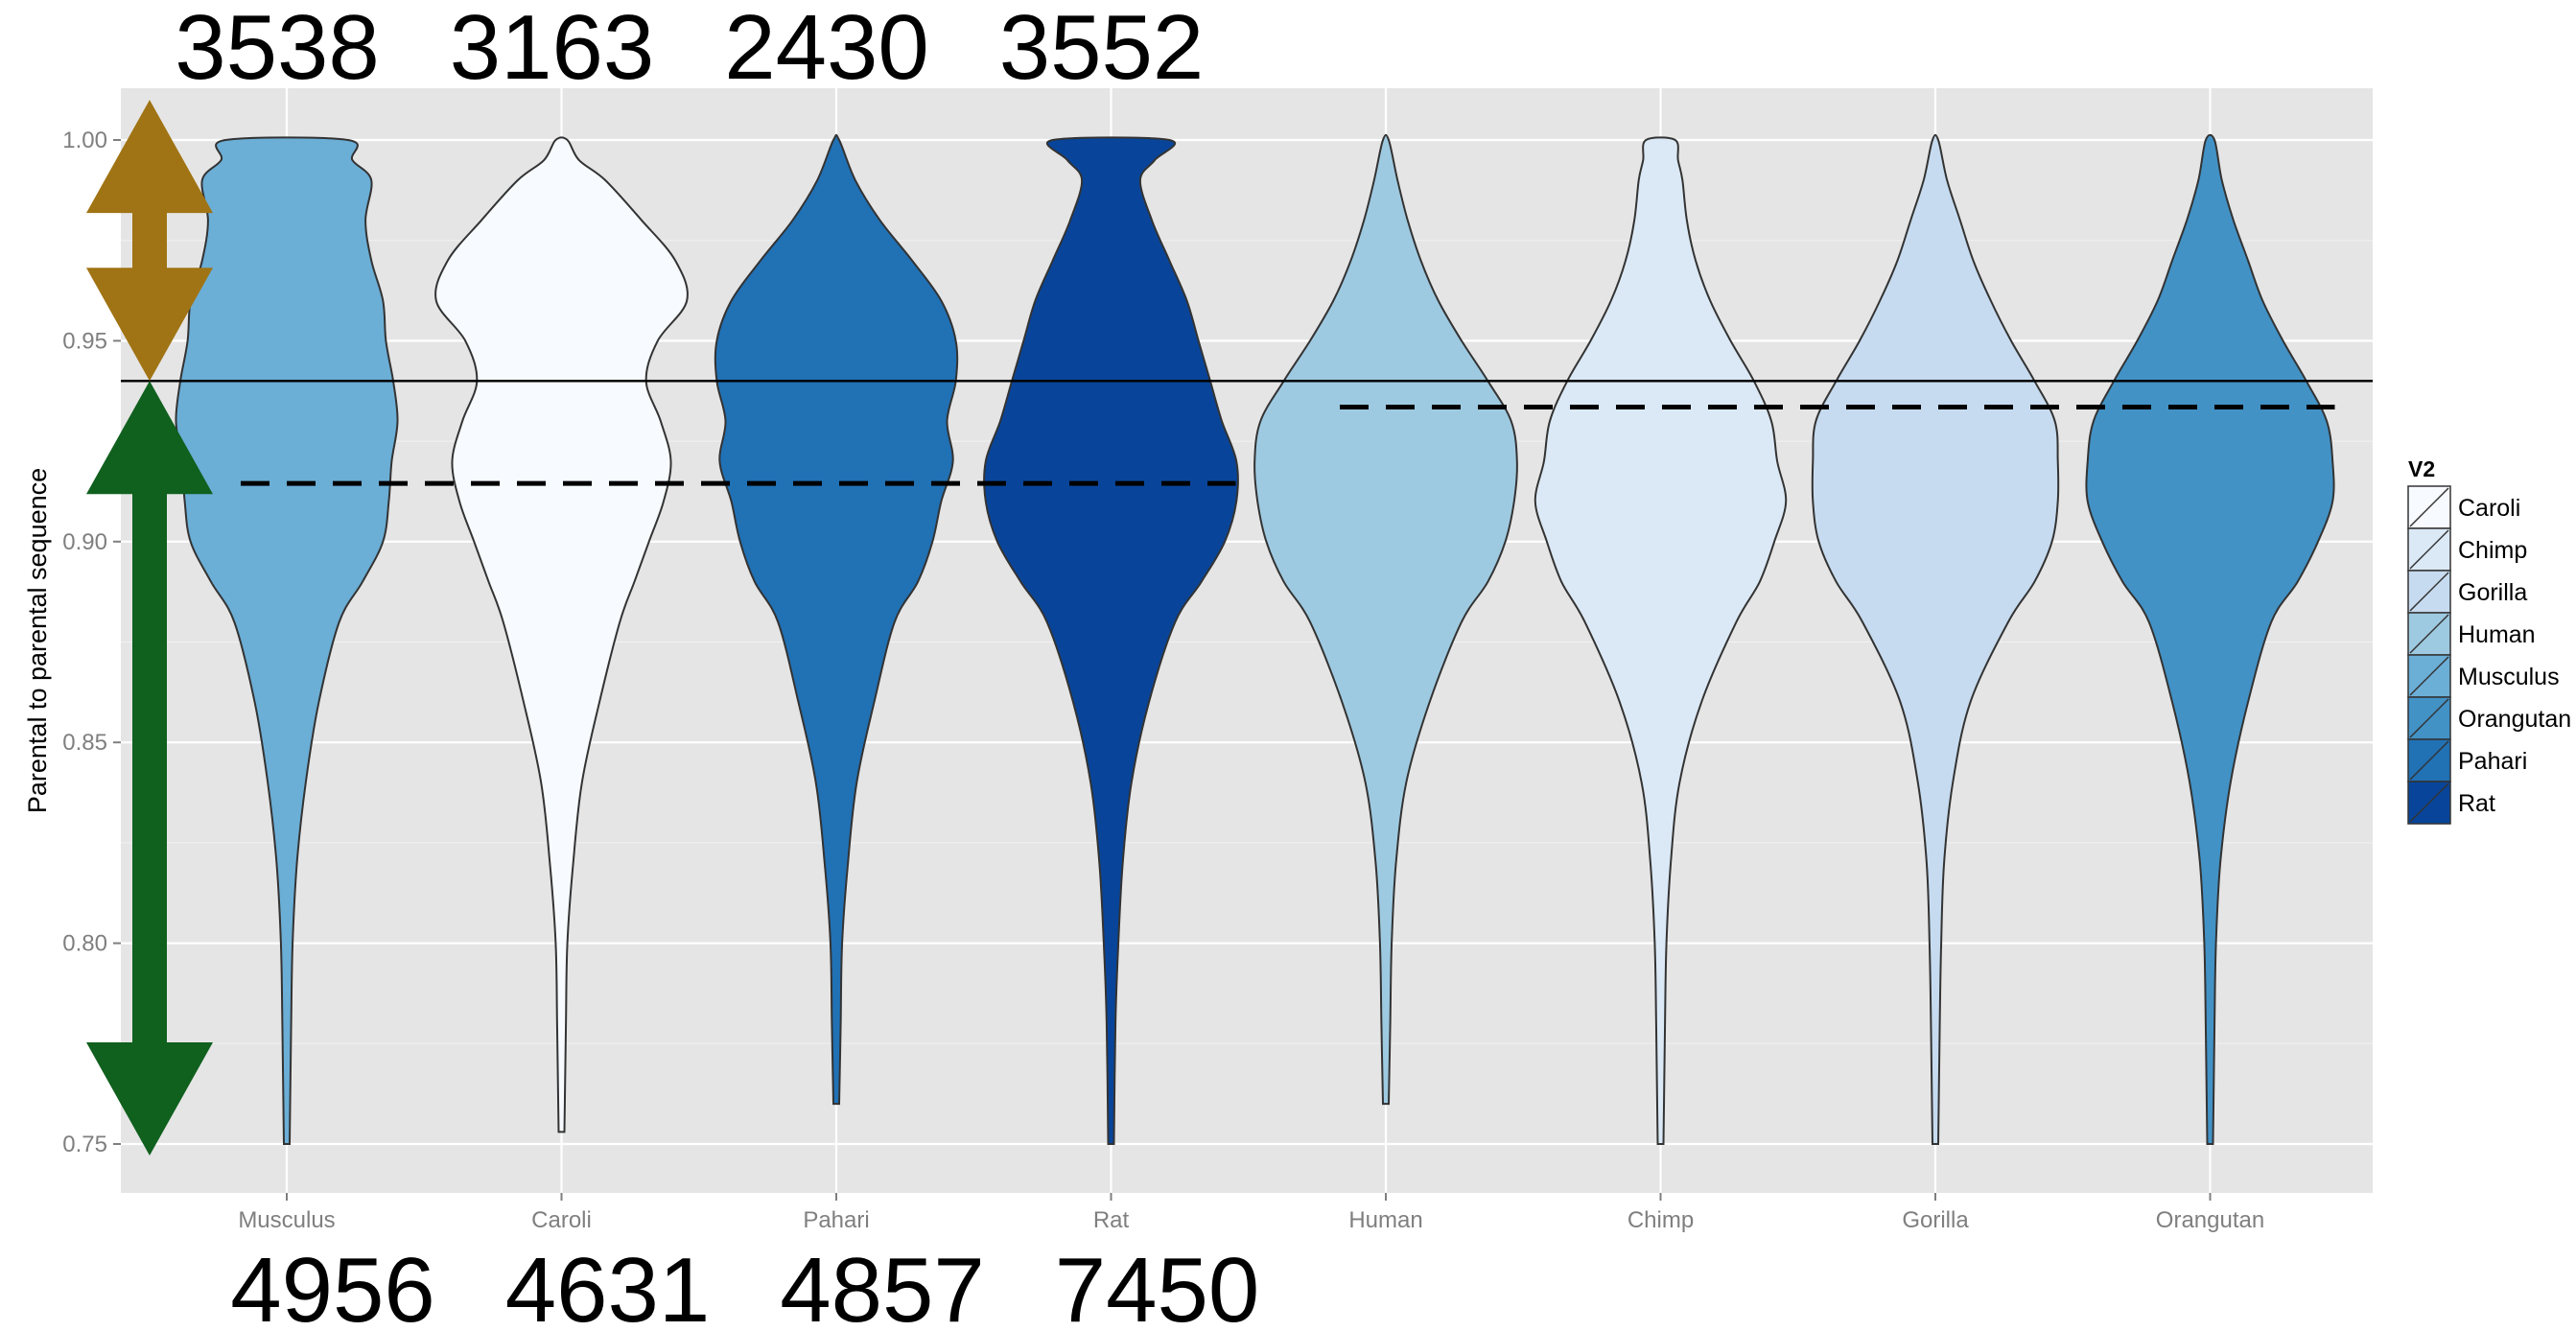  Describe the element at coordinates (1385, 1220) in the screenshot. I see `x-tick-label: Human` at that location.